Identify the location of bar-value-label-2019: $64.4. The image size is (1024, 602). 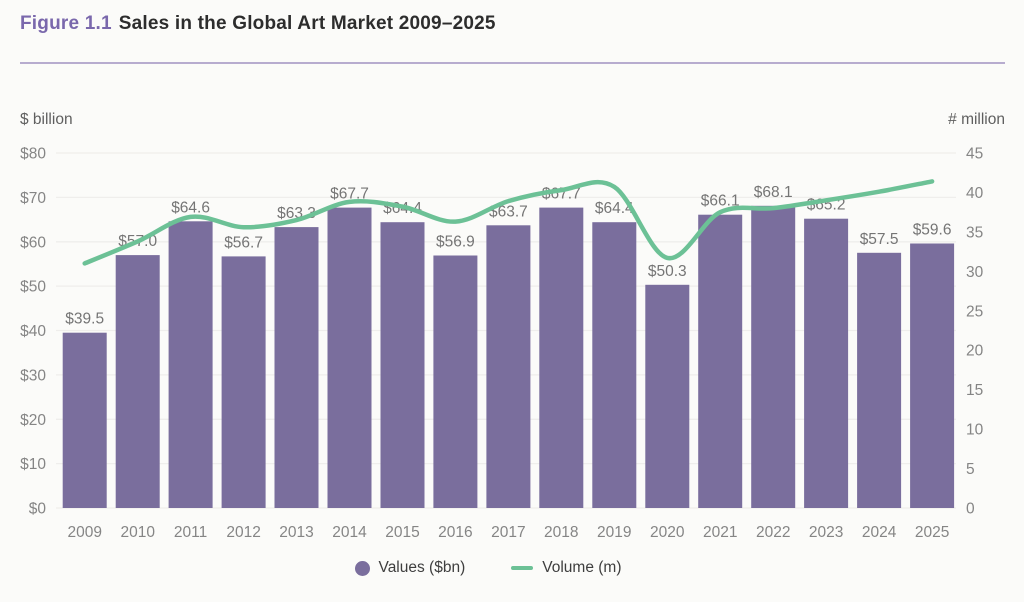
(614, 208).